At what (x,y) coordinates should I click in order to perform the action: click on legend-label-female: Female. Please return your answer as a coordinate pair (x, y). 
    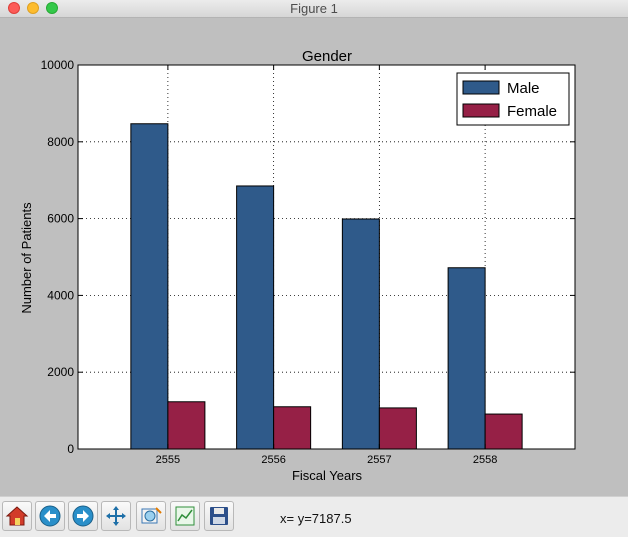
    Looking at the image, I should click on (532, 111).